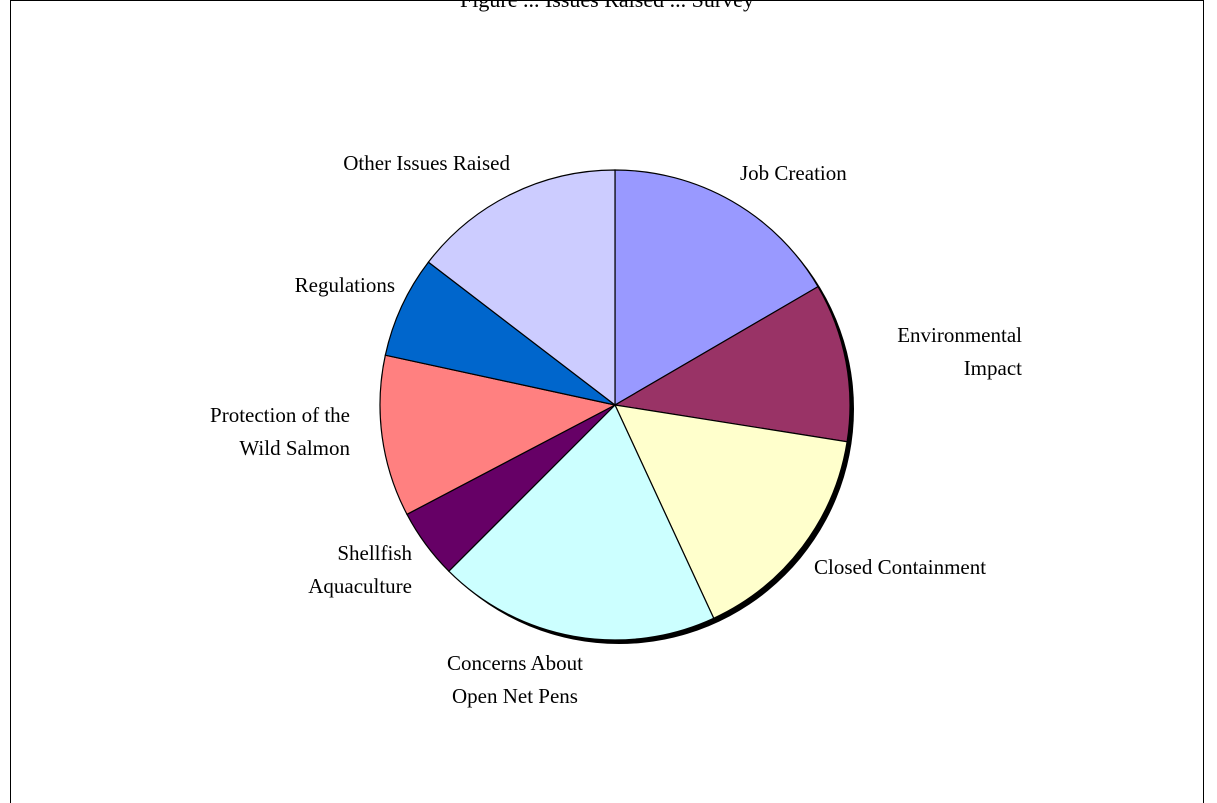  What do you see at coordinates (360, 569) in the screenshot?
I see `slice-label-shellfish-aquaculture: Shellfish Aquaculture` at bounding box center [360, 569].